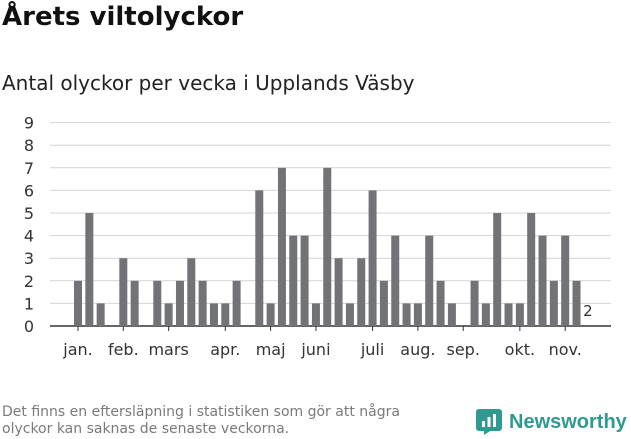  Describe the element at coordinates (417, 349) in the screenshot. I see `x-tick-label: aug.` at that location.